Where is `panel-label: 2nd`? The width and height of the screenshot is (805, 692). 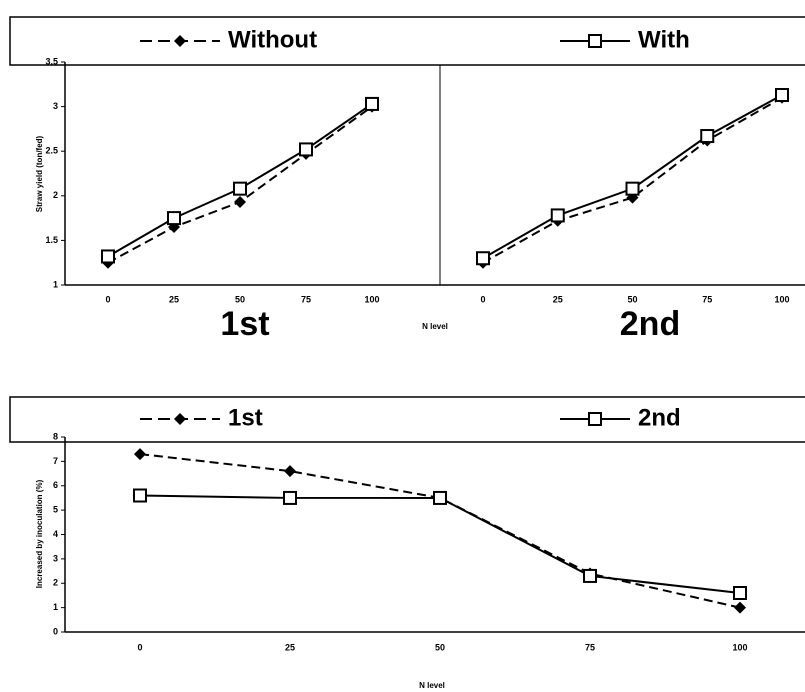
panel-label: 2nd is located at coordinates (650, 324).